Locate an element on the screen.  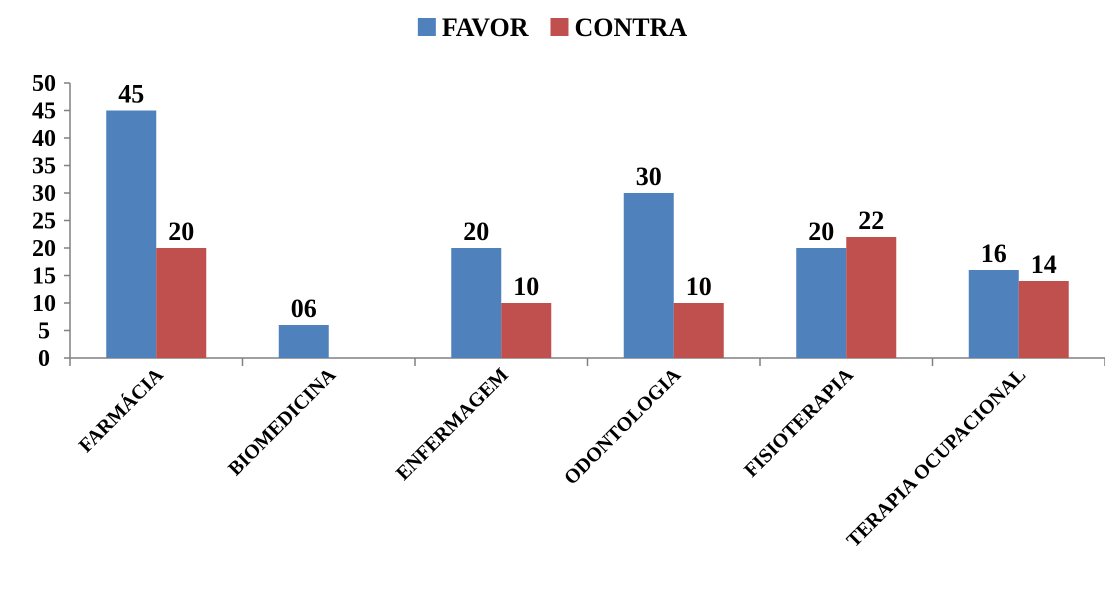
data-label: 45 is located at coordinates (131, 94).